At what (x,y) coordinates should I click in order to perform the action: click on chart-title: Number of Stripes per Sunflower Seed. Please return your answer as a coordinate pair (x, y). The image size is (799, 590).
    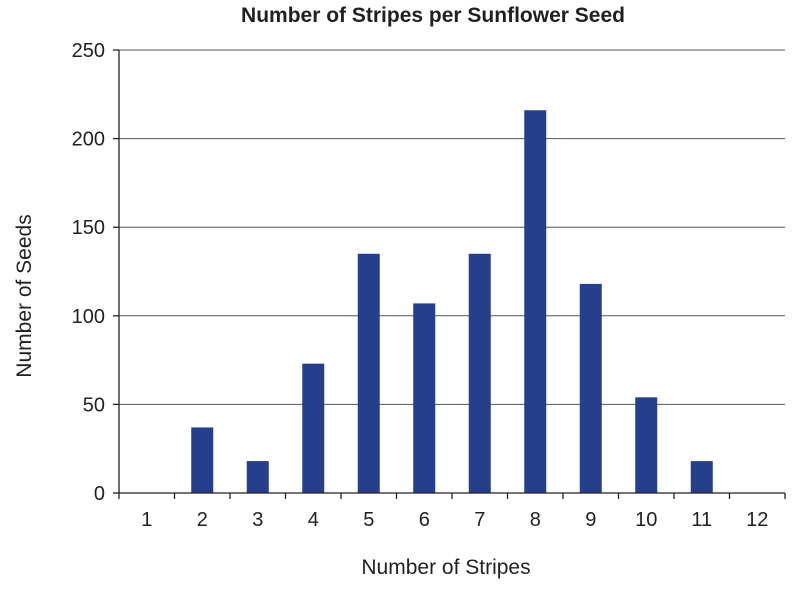
    Looking at the image, I should click on (433, 15).